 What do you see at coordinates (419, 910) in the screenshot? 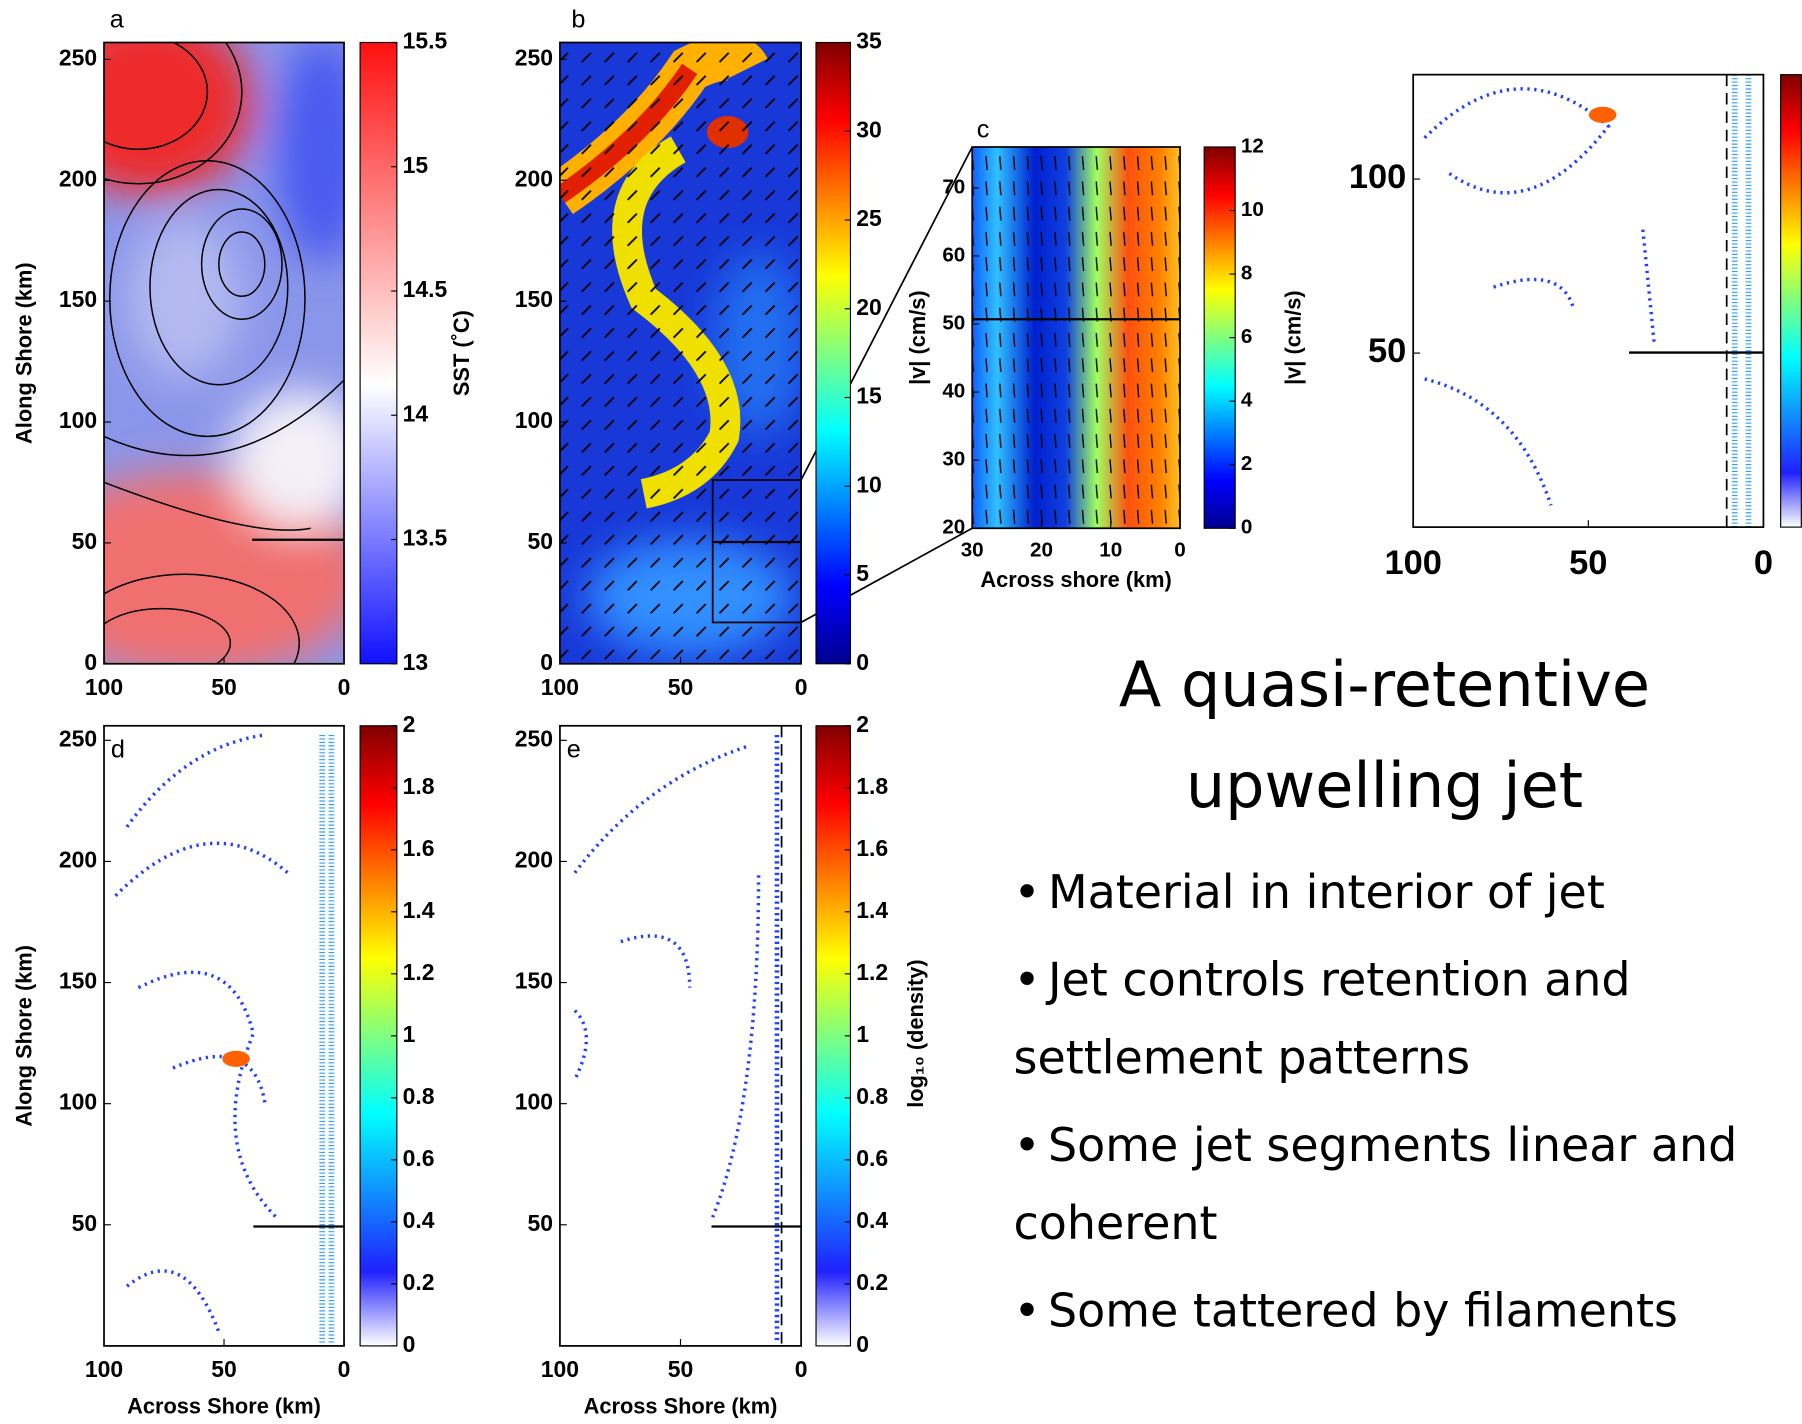
I see `colorbar-tick-label: 1.4` at bounding box center [419, 910].